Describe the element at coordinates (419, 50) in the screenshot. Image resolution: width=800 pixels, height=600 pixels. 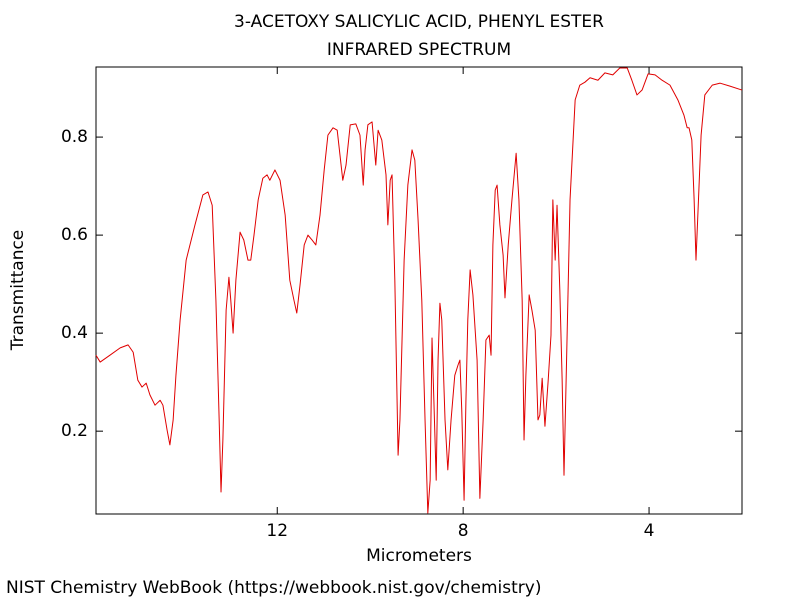
I see `chart-subtitle: INFRARED SPECTRUM` at that location.